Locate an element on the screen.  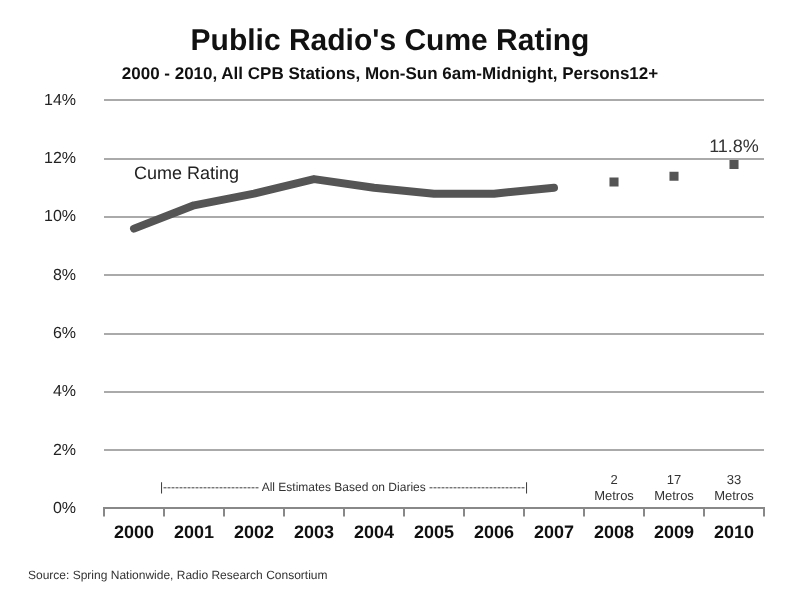
y-tick-label: 6% is located at coordinates (64, 332).